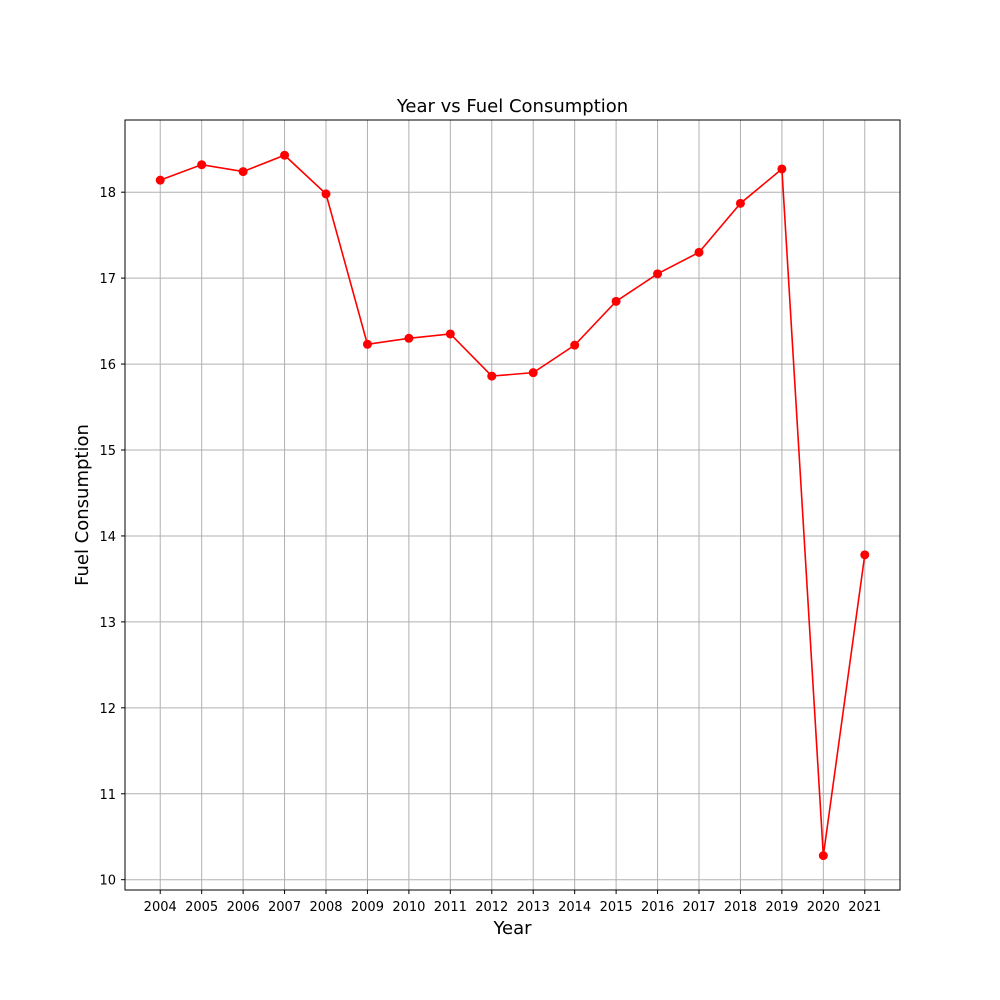  What do you see at coordinates (367, 907) in the screenshot?
I see `x-tick-label: 2009` at bounding box center [367, 907].